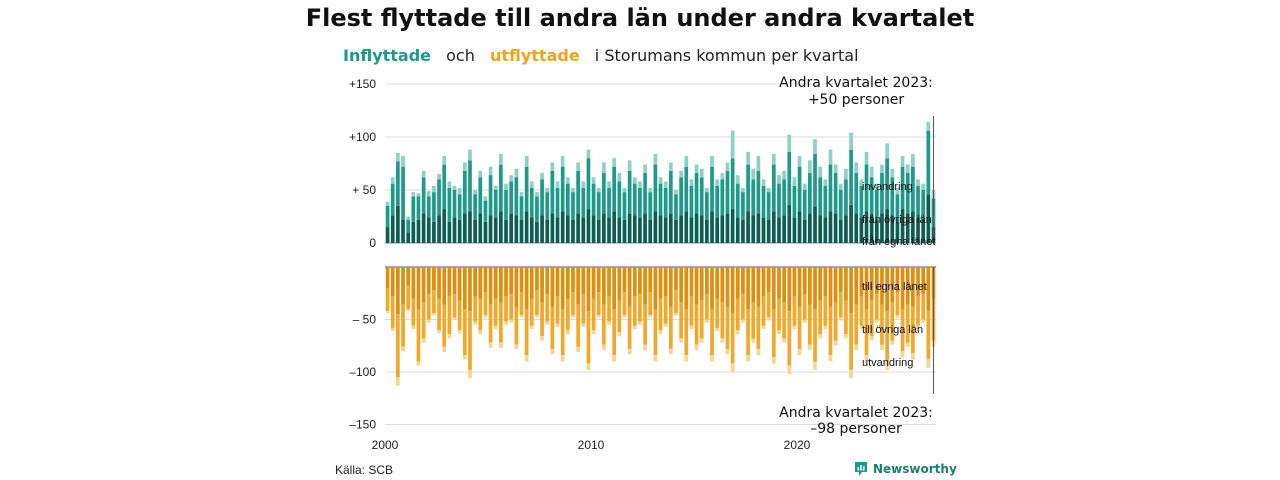 Image resolution: width=1280 pixels, height=480 pixels. What do you see at coordinates (856, 413) in the screenshot?
I see `annotation-bottom-line1: Andra kvartalet 2023:` at bounding box center [856, 413].